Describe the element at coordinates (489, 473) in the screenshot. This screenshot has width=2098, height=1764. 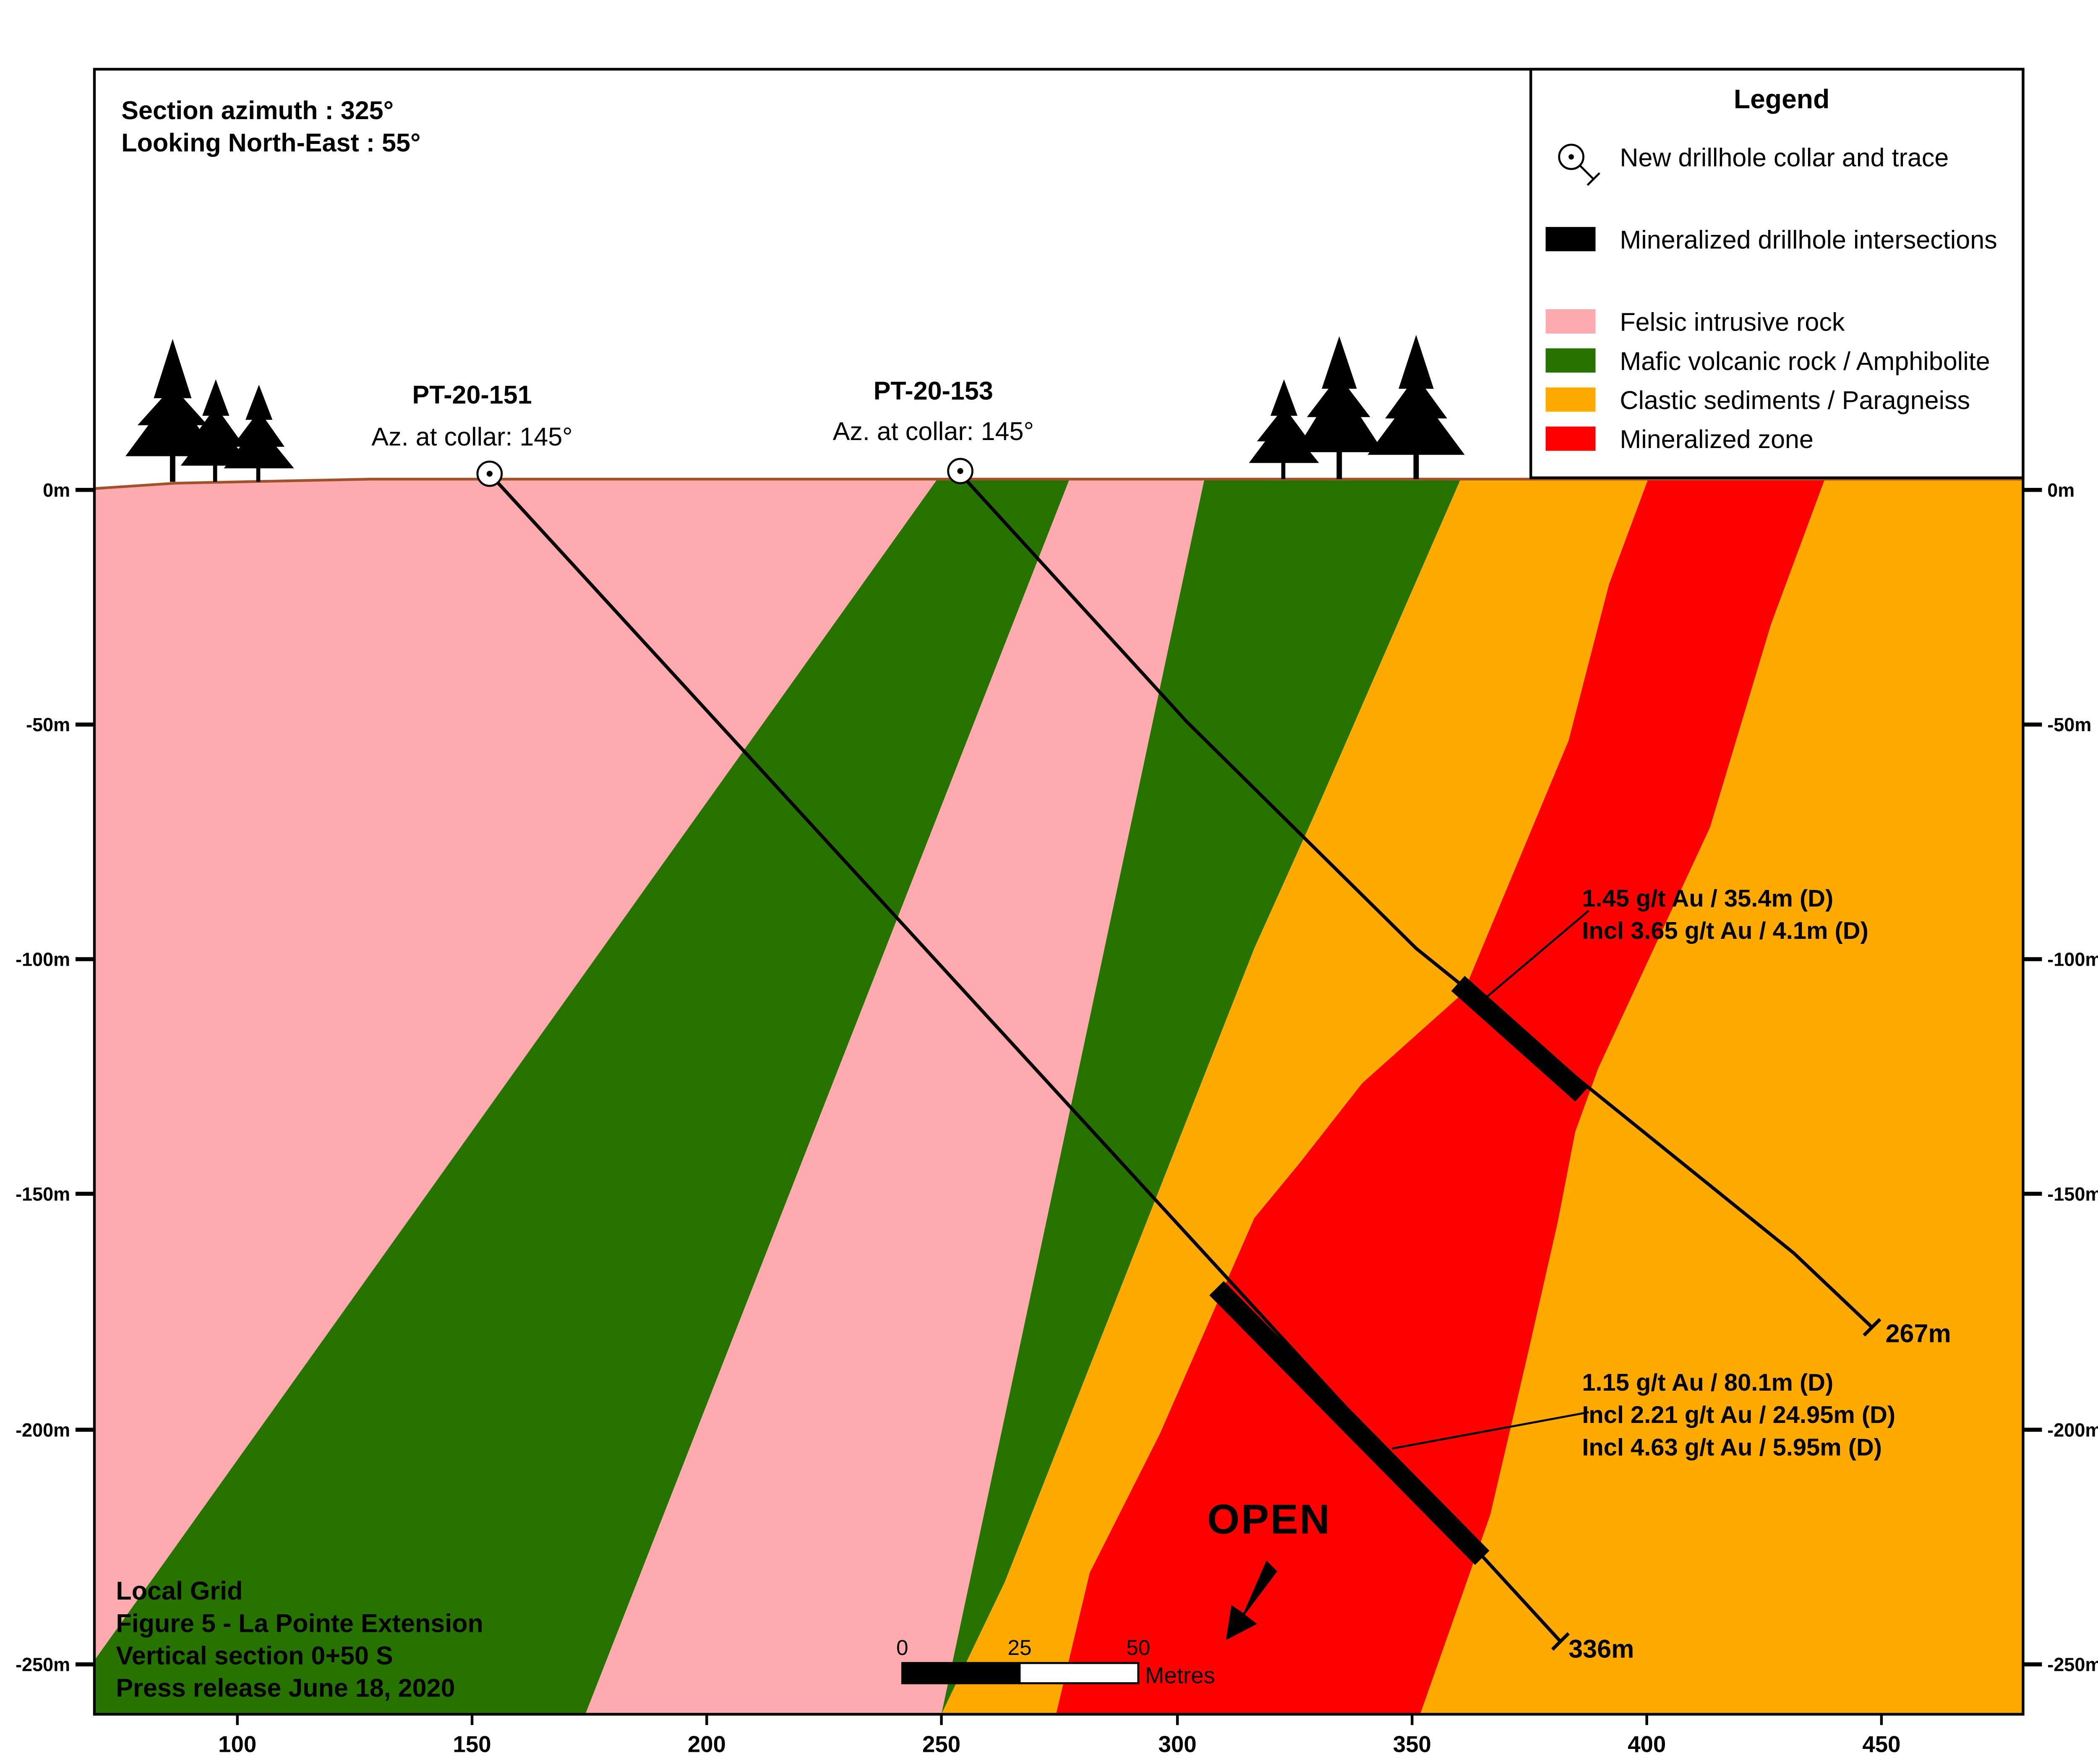
I see `collar-pt-20-151-icon` at that location.